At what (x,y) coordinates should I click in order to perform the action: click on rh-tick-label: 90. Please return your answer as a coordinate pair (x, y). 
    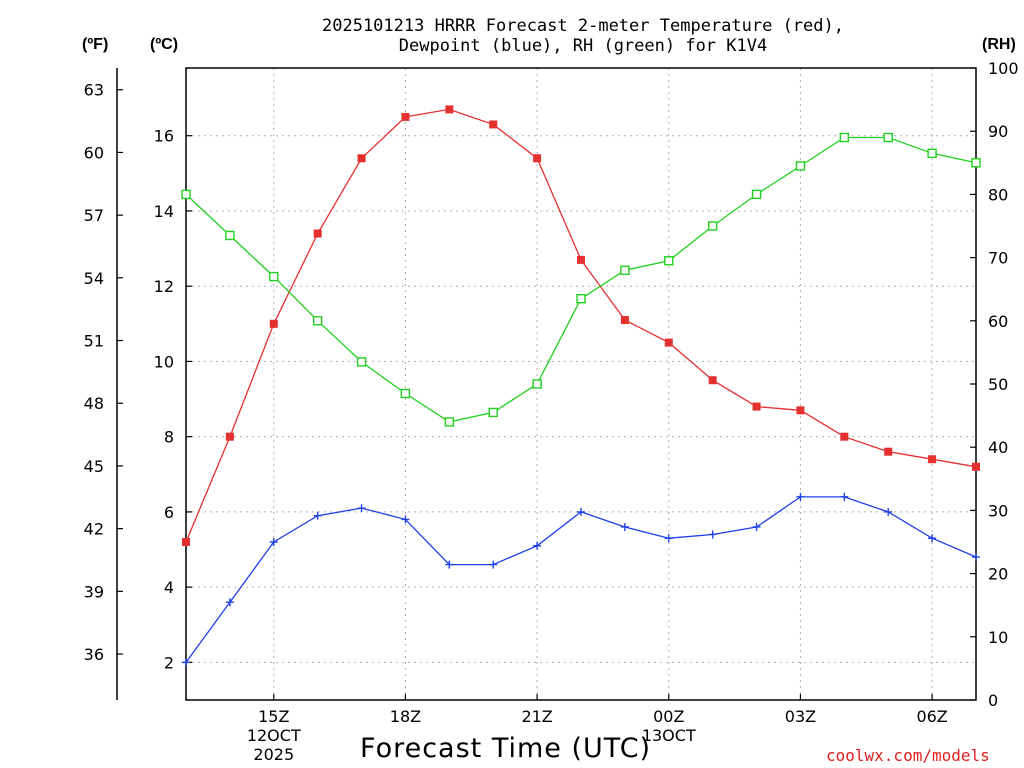
    Looking at the image, I should click on (998, 131).